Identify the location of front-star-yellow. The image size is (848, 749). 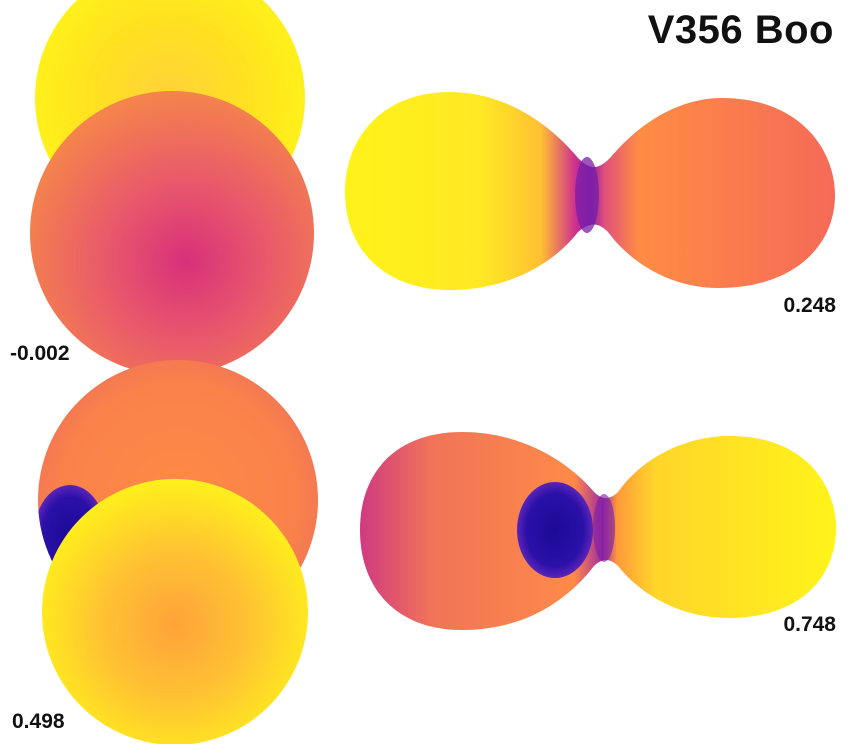
(175, 612).